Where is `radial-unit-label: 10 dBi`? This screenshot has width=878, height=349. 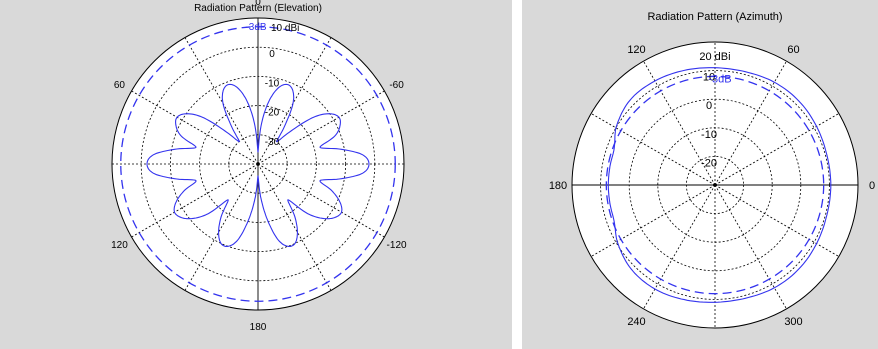
radial-unit-label: 10 dBi is located at coordinates (285, 28).